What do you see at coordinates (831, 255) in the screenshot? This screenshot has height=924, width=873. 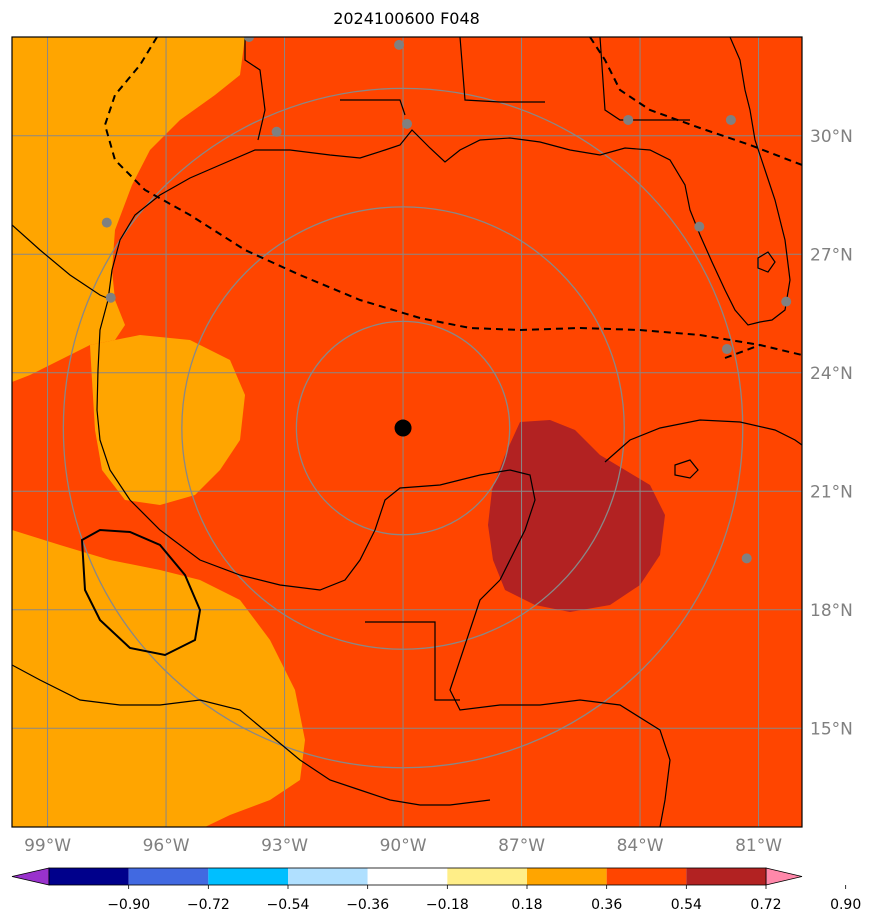 I see `y-tick-label-4: 27°N` at bounding box center [831, 255].